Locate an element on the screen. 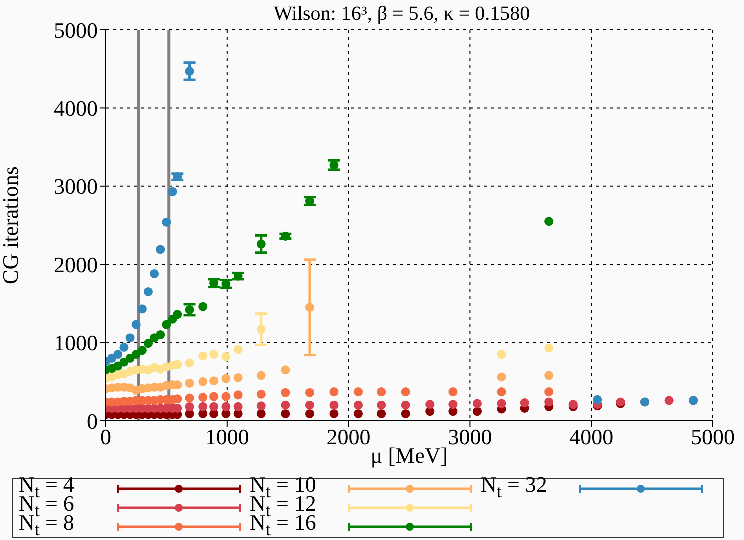  y-tick-label: 0 is located at coordinates (92, 421).